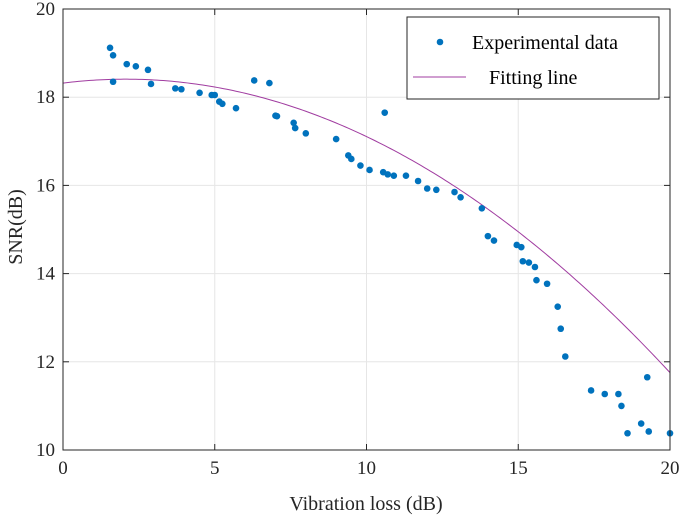 The image size is (685, 519). Describe the element at coordinates (63, 468) in the screenshot. I see `x-tick-label: 0` at that location.